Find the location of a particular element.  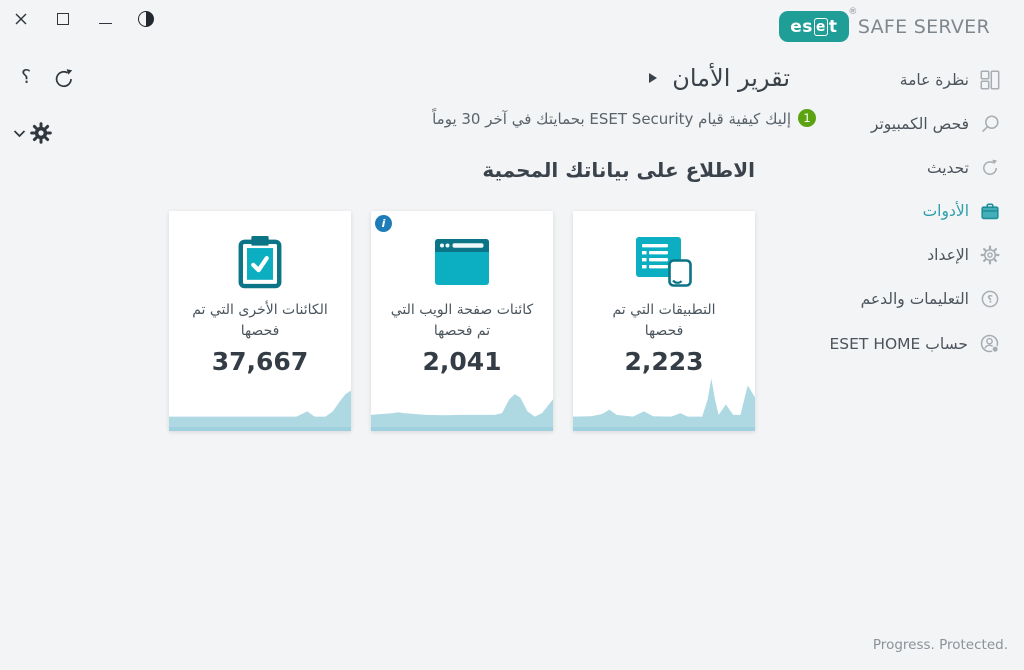

circular-arrow-icon is located at coordinates (64, 78).